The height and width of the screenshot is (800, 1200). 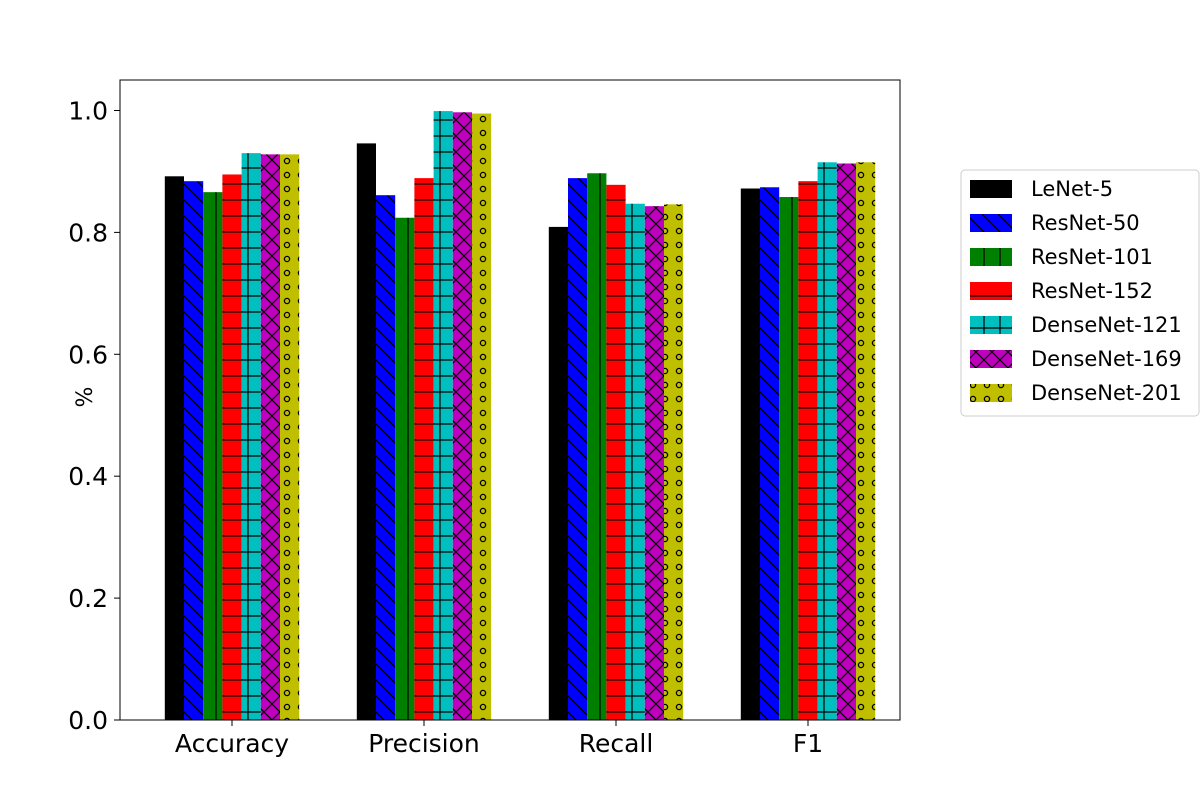 What do you see at coordinates (424, 743) in the screenshot?
I see `x-tick-label: Precision` at bounding box center [424, 743].